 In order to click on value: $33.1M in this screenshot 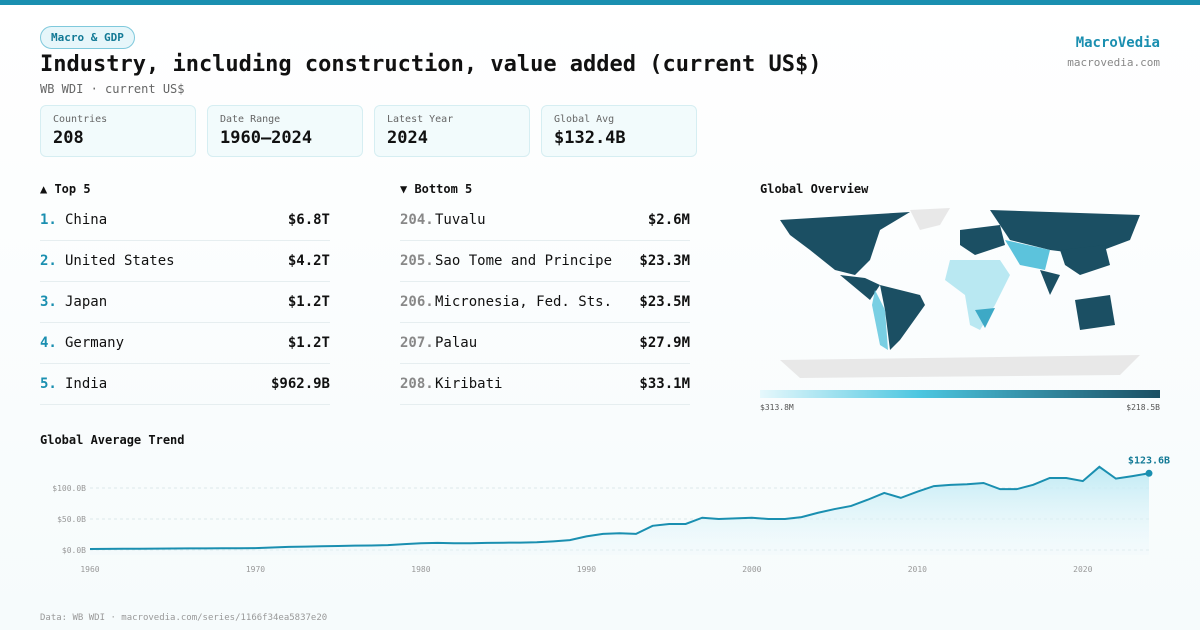, I will do `click(664, 384)`.